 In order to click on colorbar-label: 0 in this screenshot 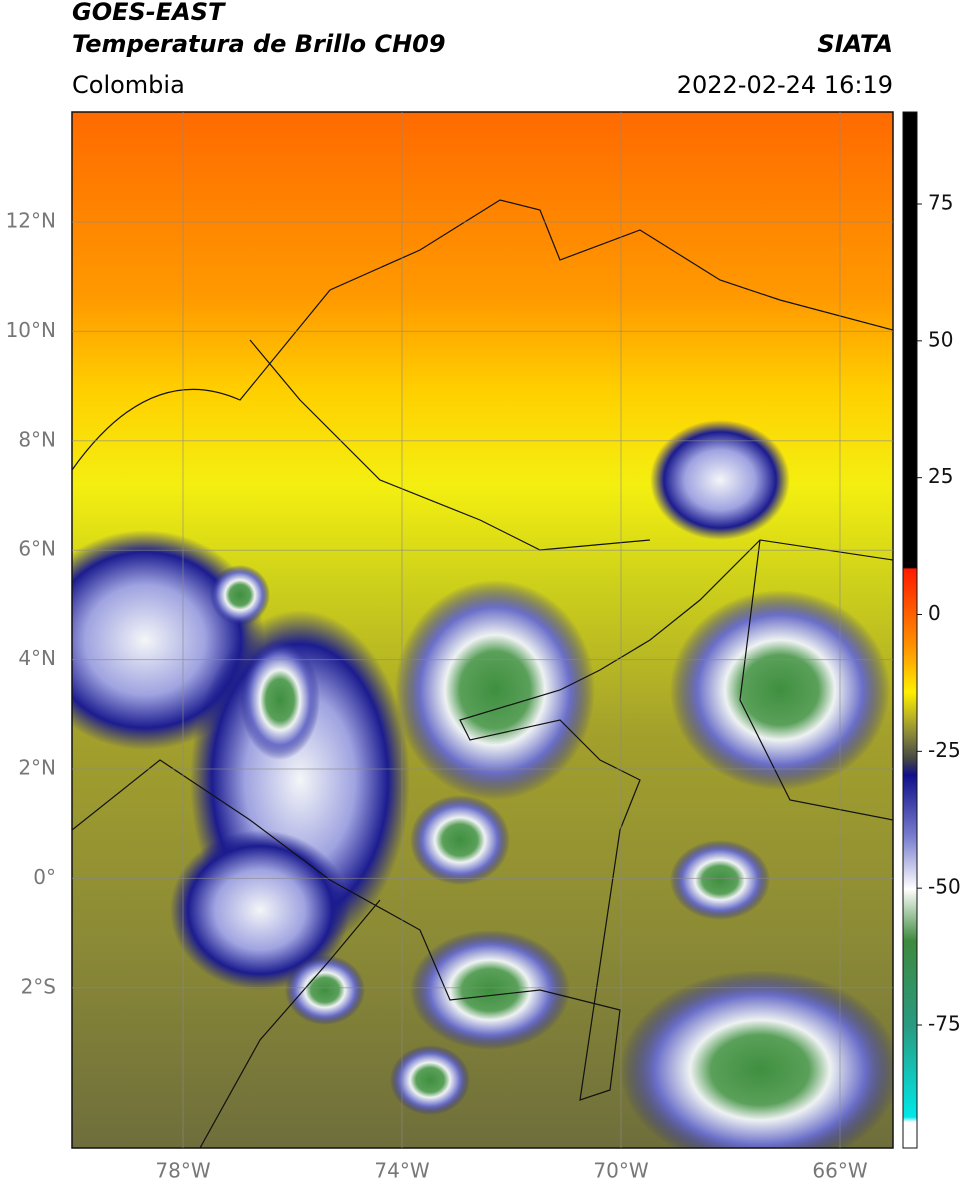, I will do `click(934, 613)`.